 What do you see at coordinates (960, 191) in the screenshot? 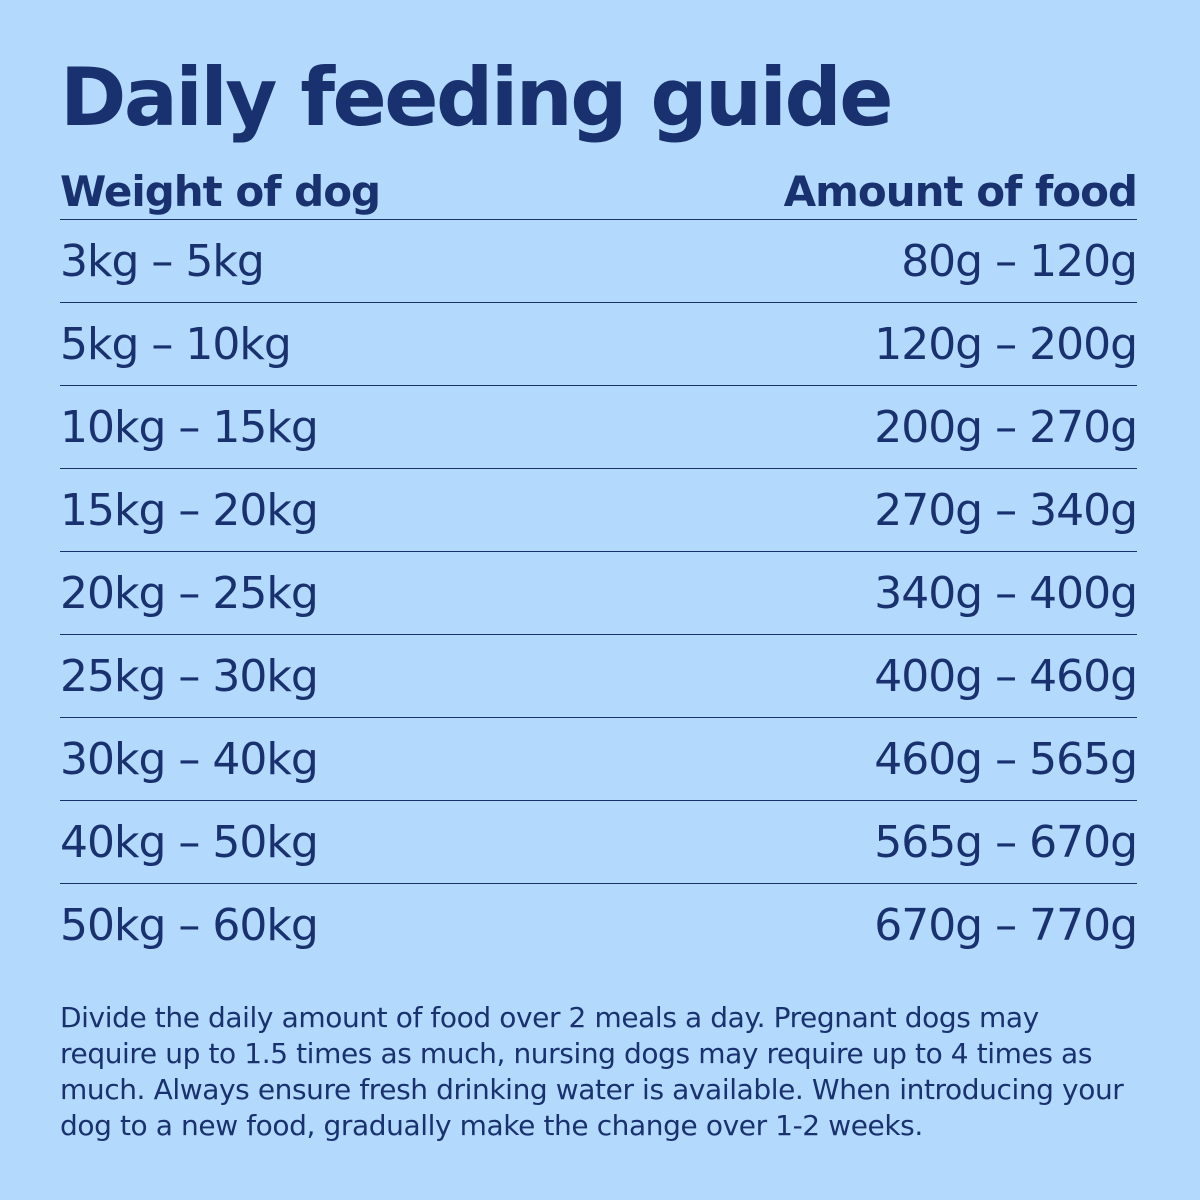
I see `amount-column-header: Amount of food` at bounding box center [960, 191].